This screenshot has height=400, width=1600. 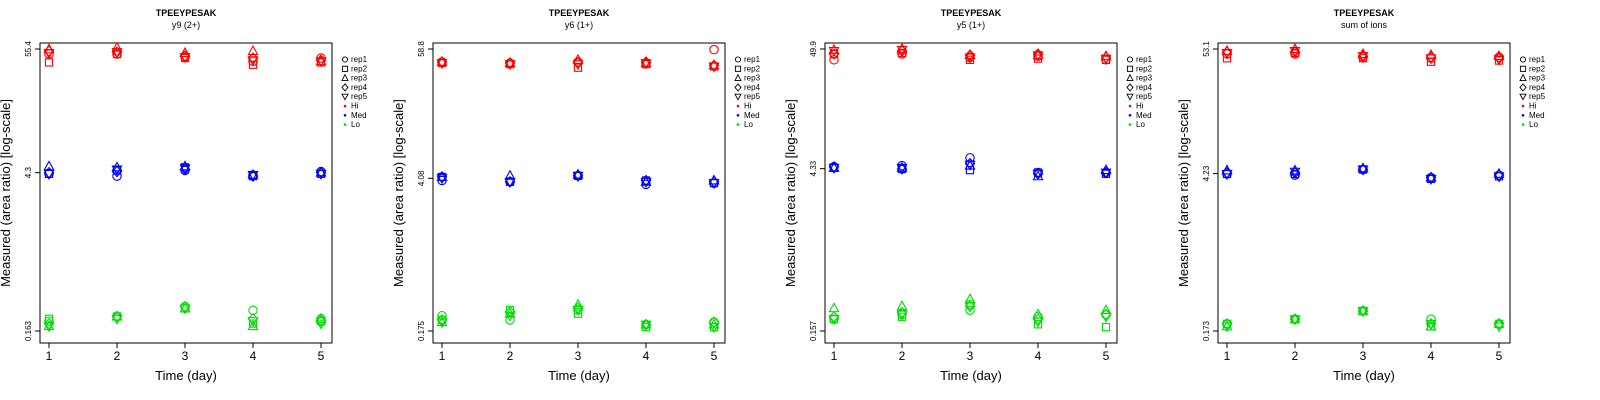 What do you see at coordinates (834, 356) in the screenshot?
I see `x-tick-label: 1` at bounding box center [834, 356].